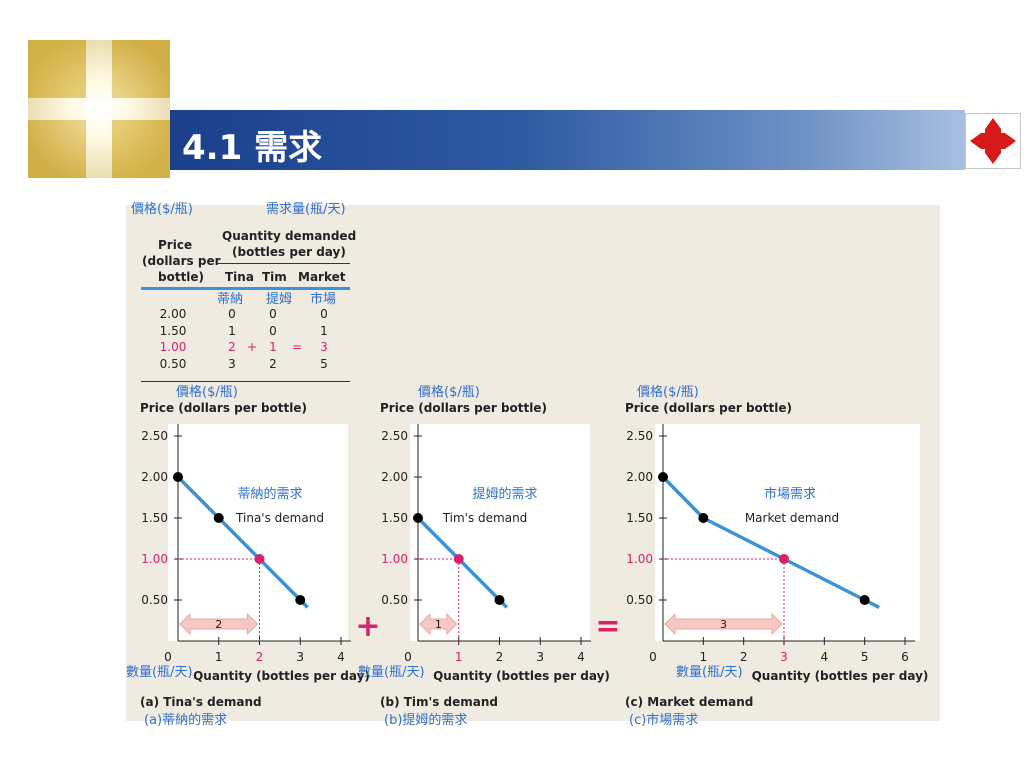 The width and height of the screenshot is (1024, 768). What do you see at coordinates (232, 331) in the screenshot?
I see `row-tina: 1` at bounding box center [232, 331].